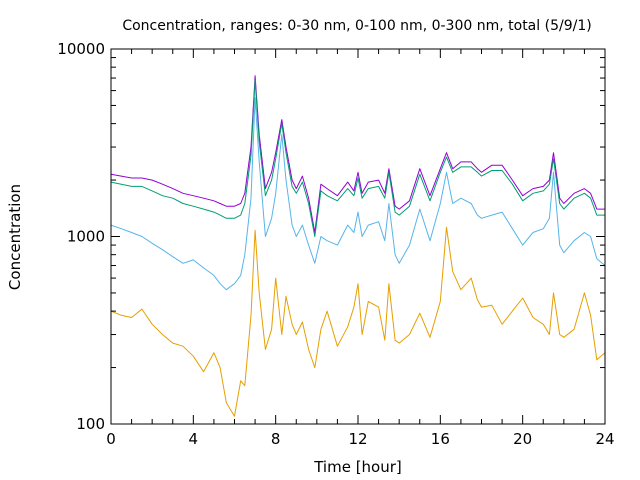 This screenshot has height=480, width=640. What do you see at coordinates (111, 439) in the screenshot?
I see `x-tick-label: 0` at bounding box center [111, 439].